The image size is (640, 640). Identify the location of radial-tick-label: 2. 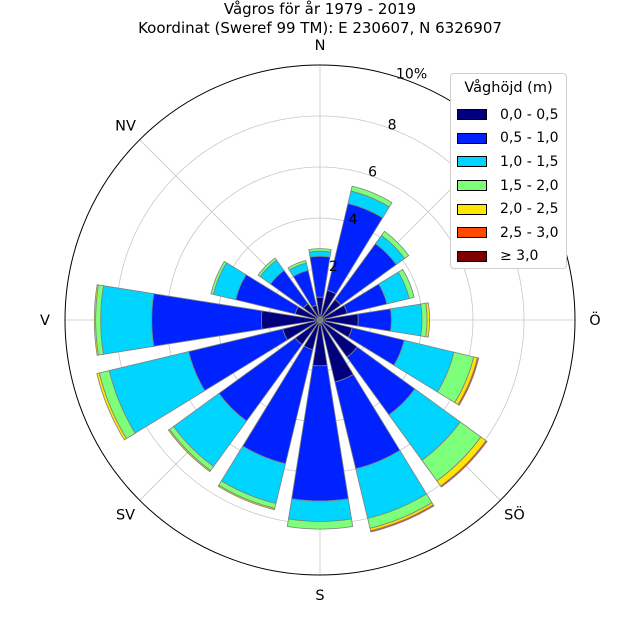
(333, 267).